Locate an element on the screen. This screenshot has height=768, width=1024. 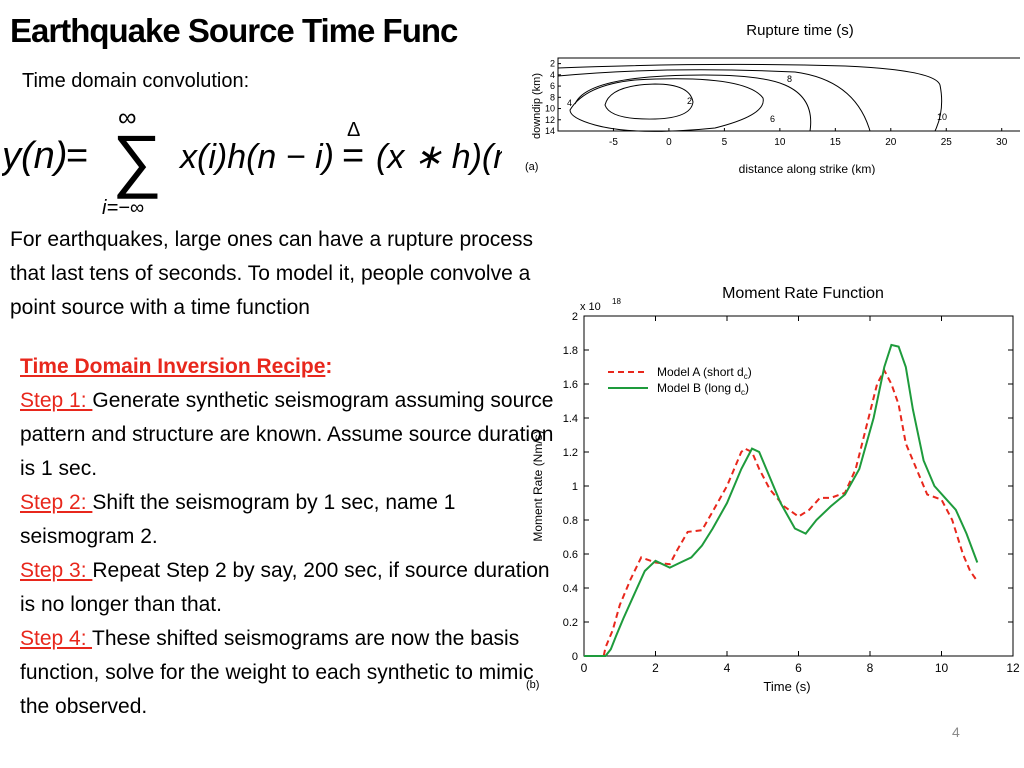
contour-labels: 2 4 6 8 10 is located at coordinates (757, 99).